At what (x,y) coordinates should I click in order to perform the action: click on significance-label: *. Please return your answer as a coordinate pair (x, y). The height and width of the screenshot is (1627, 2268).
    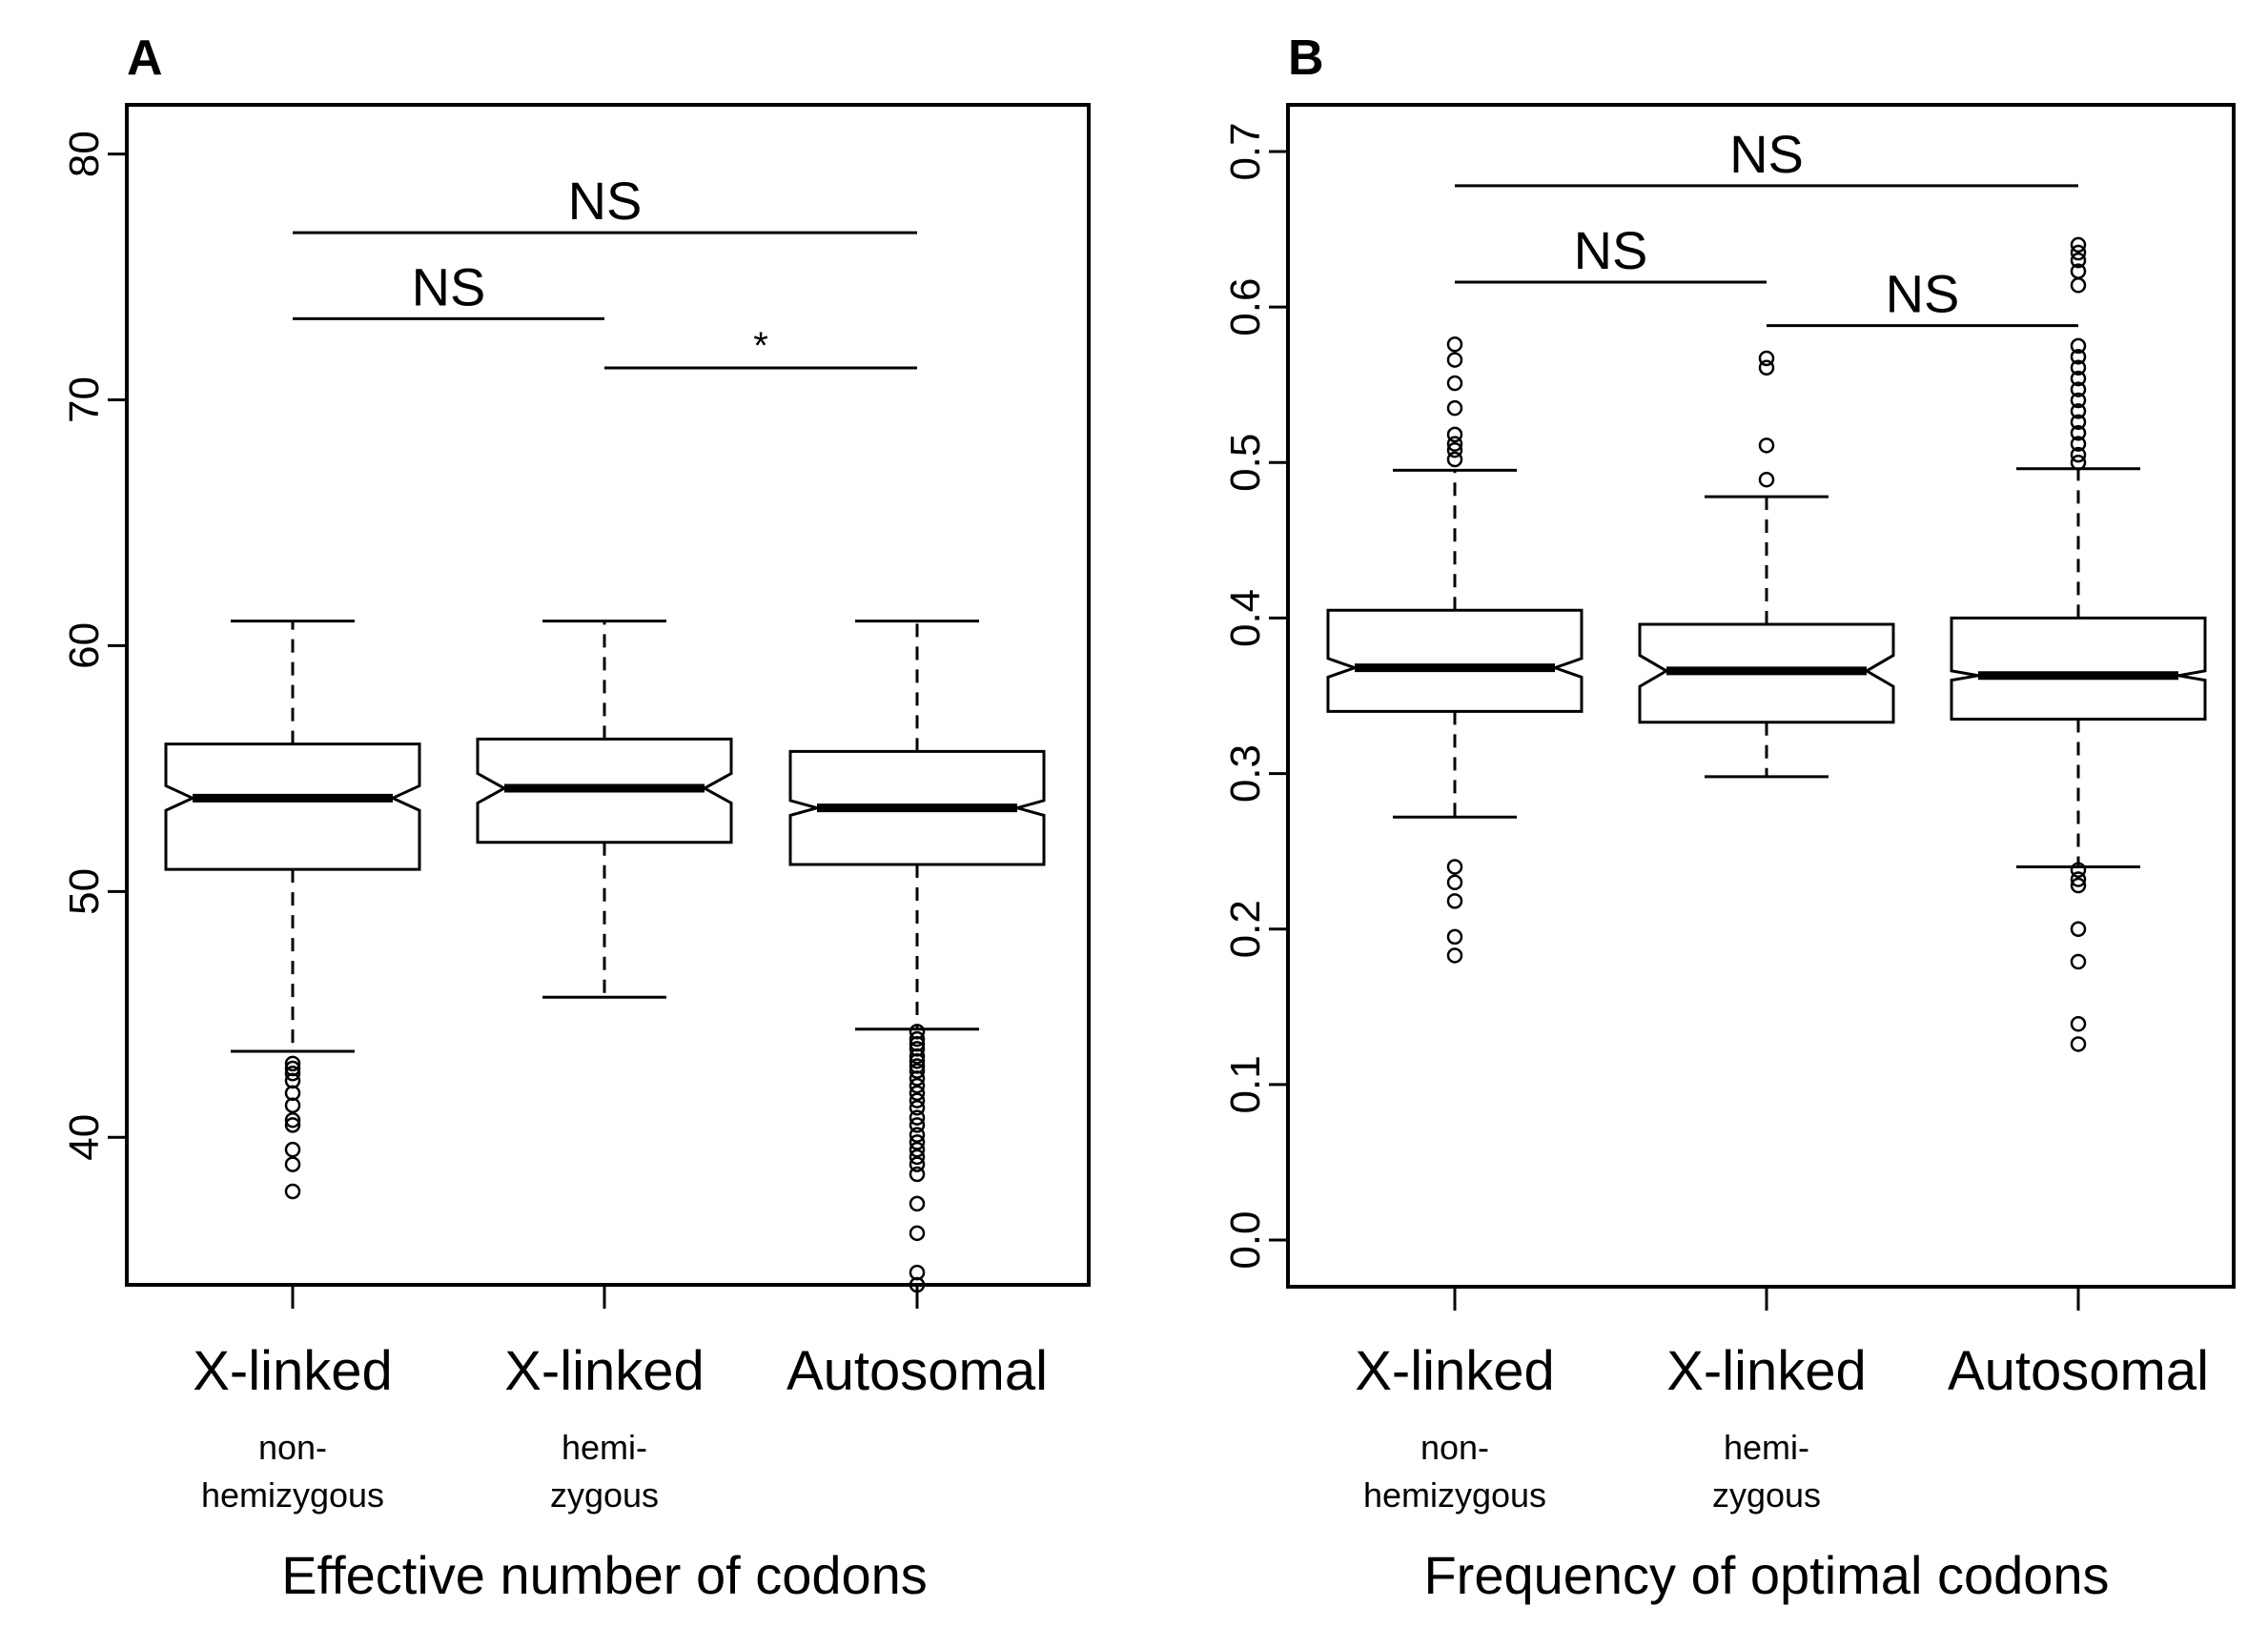
    Looking at the image, I should click on (760, 346).